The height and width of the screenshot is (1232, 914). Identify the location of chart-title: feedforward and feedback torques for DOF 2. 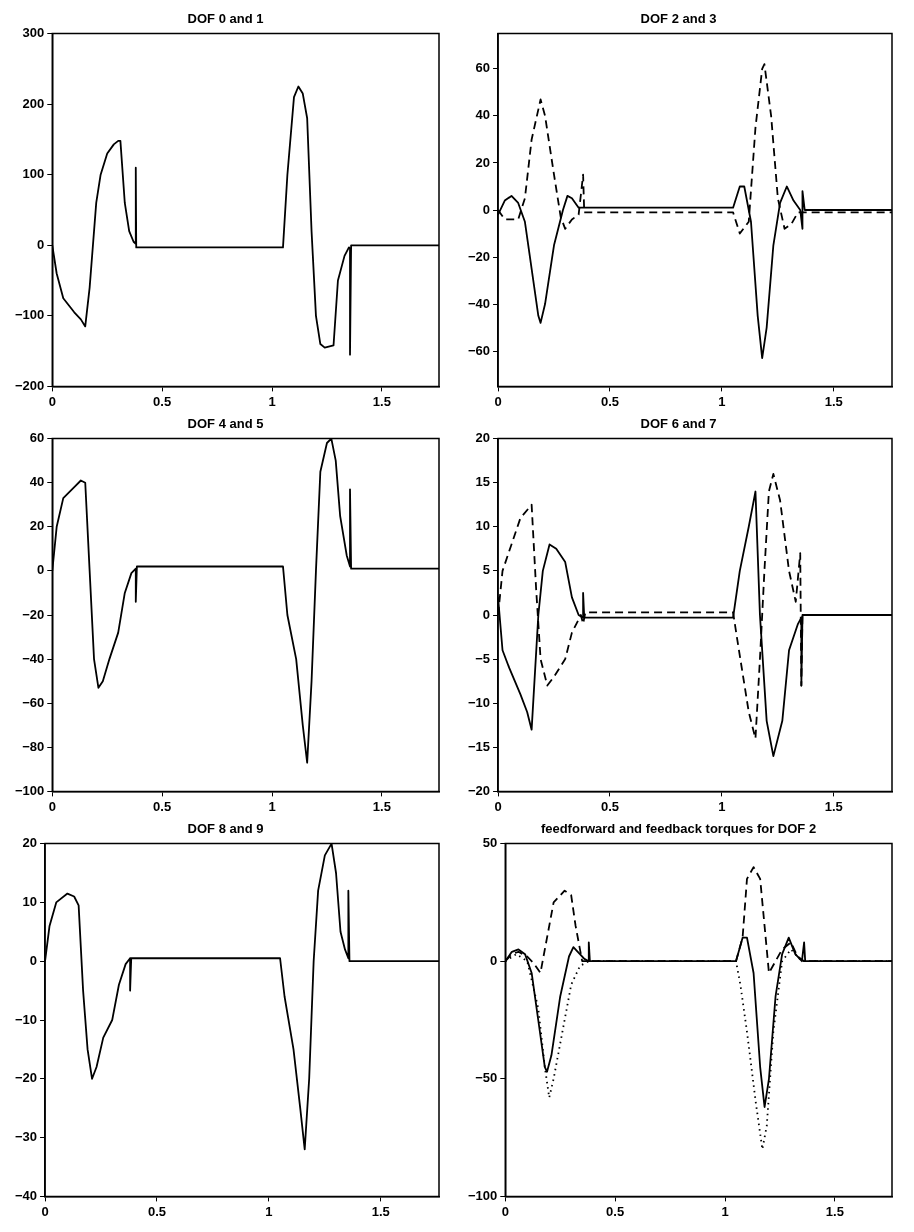
(678, 829).